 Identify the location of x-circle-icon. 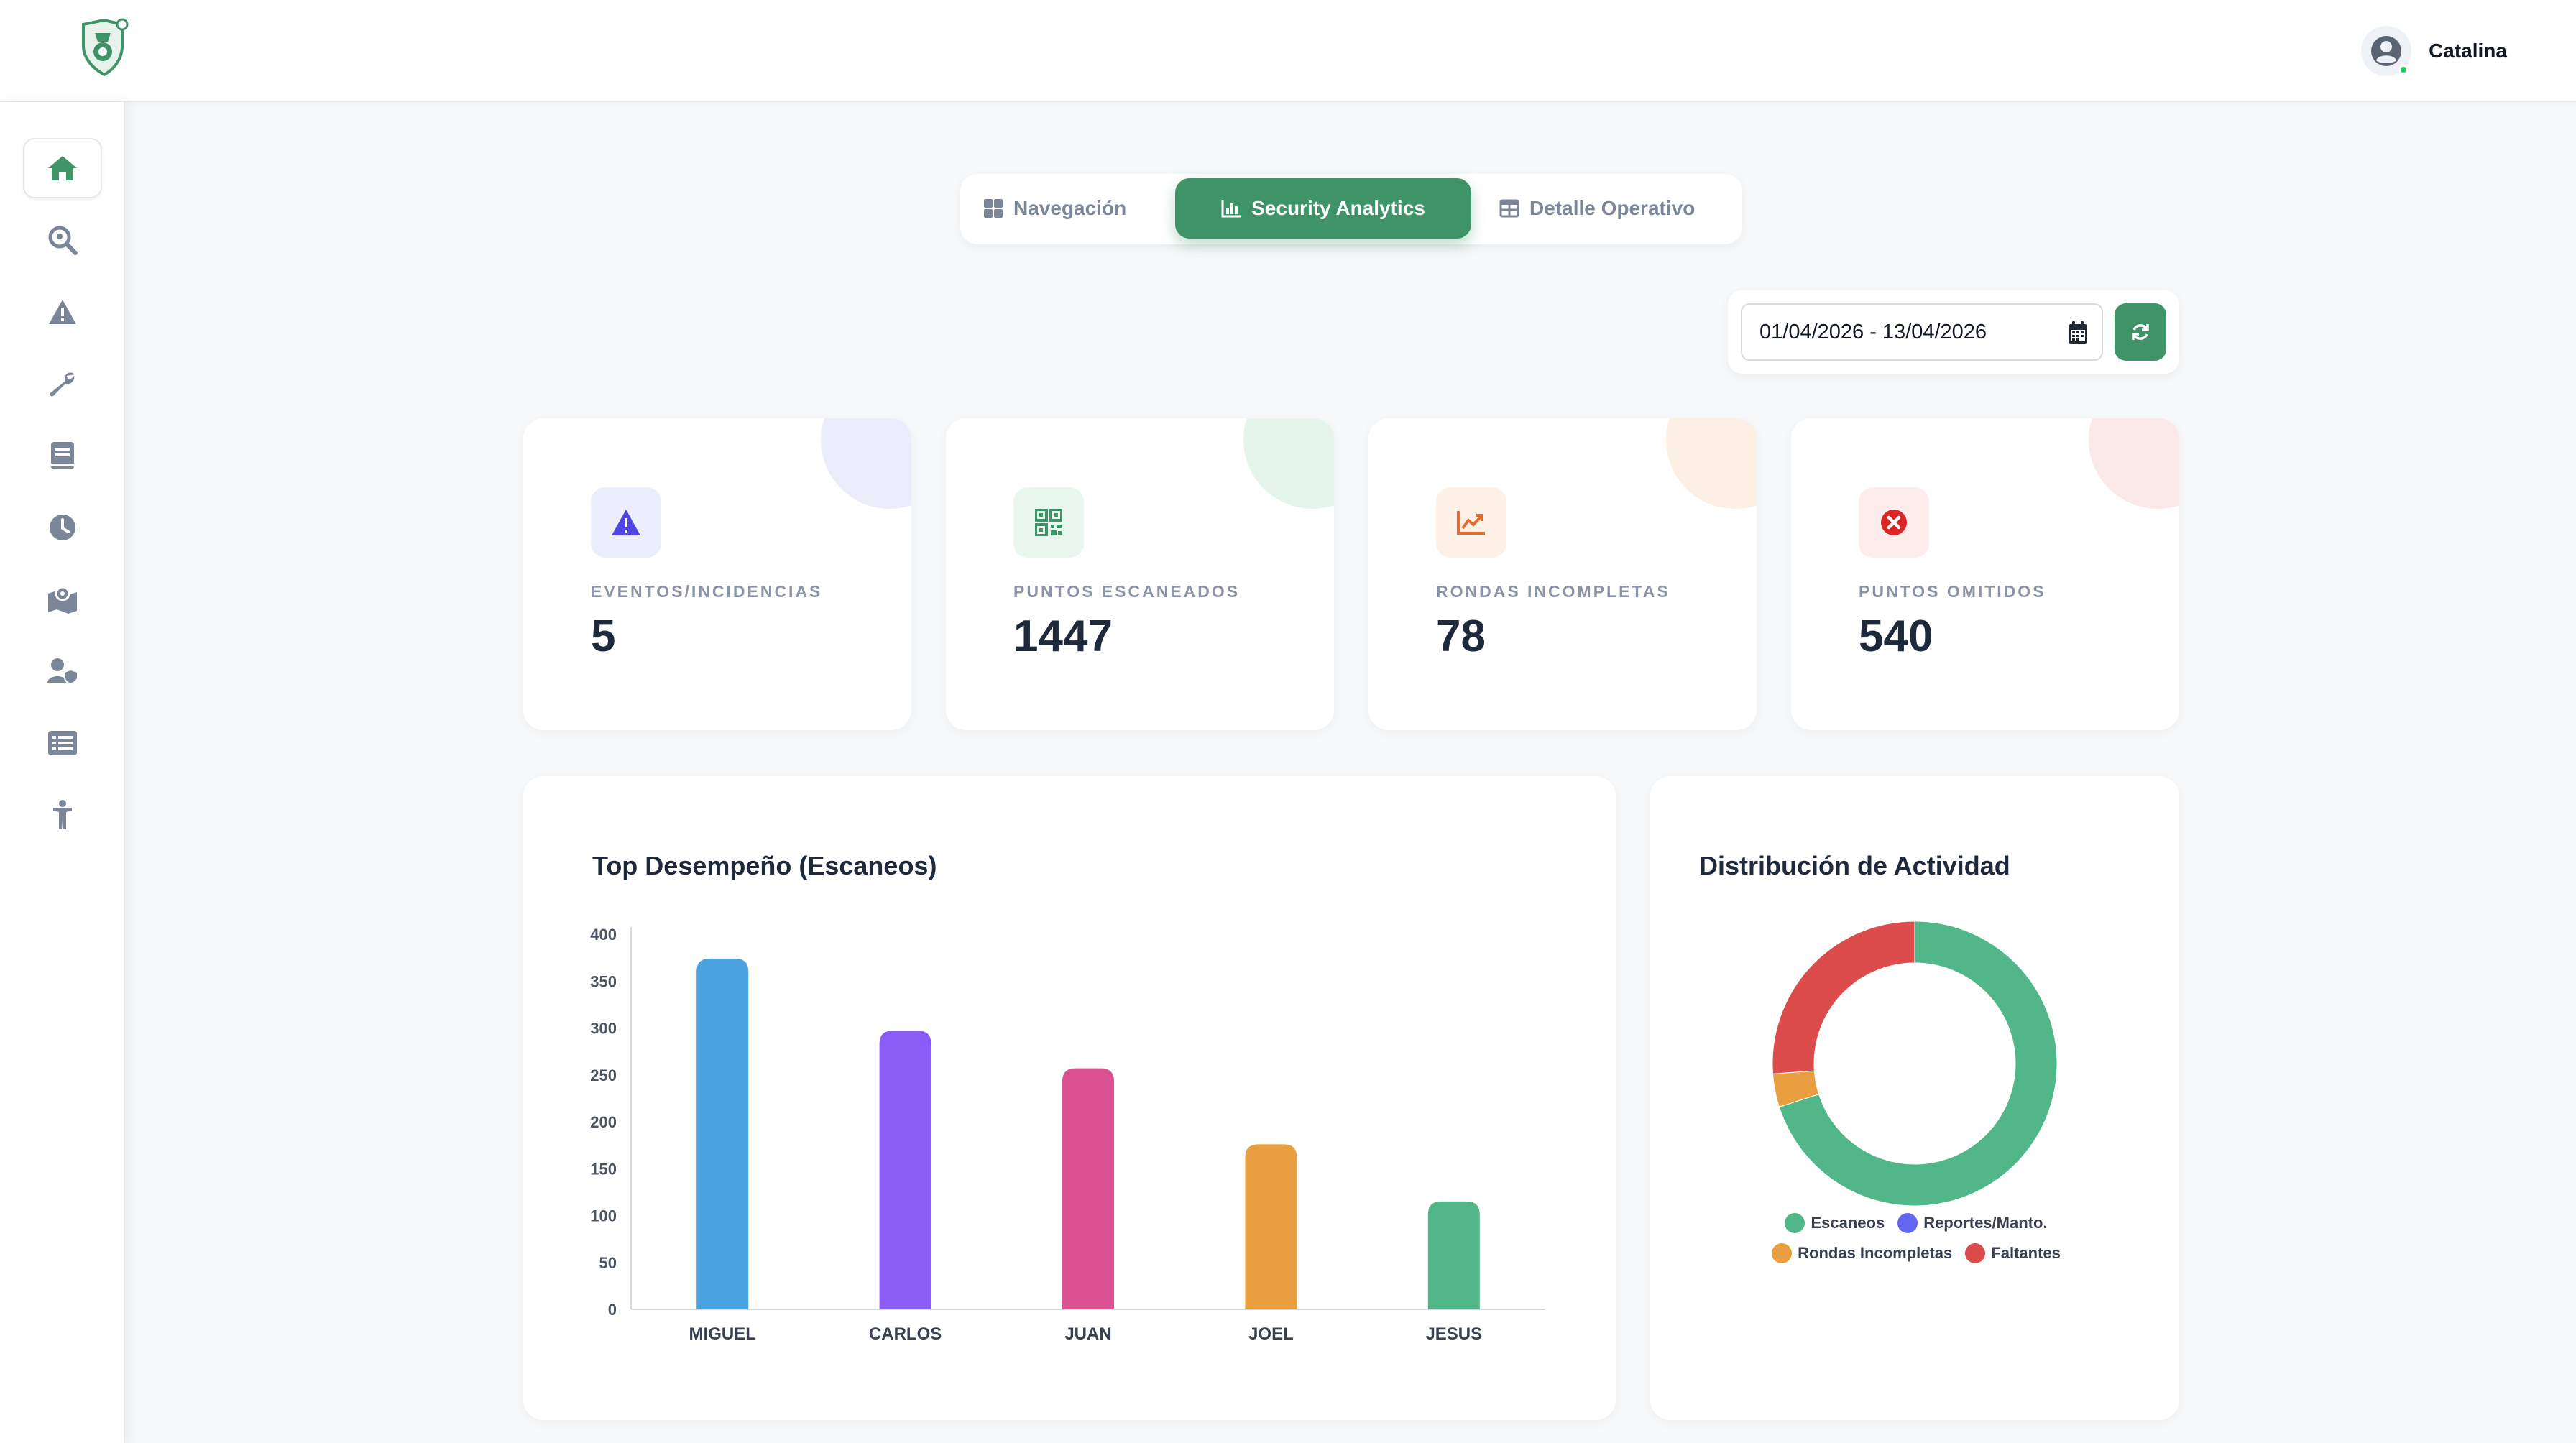
(1894, 522).